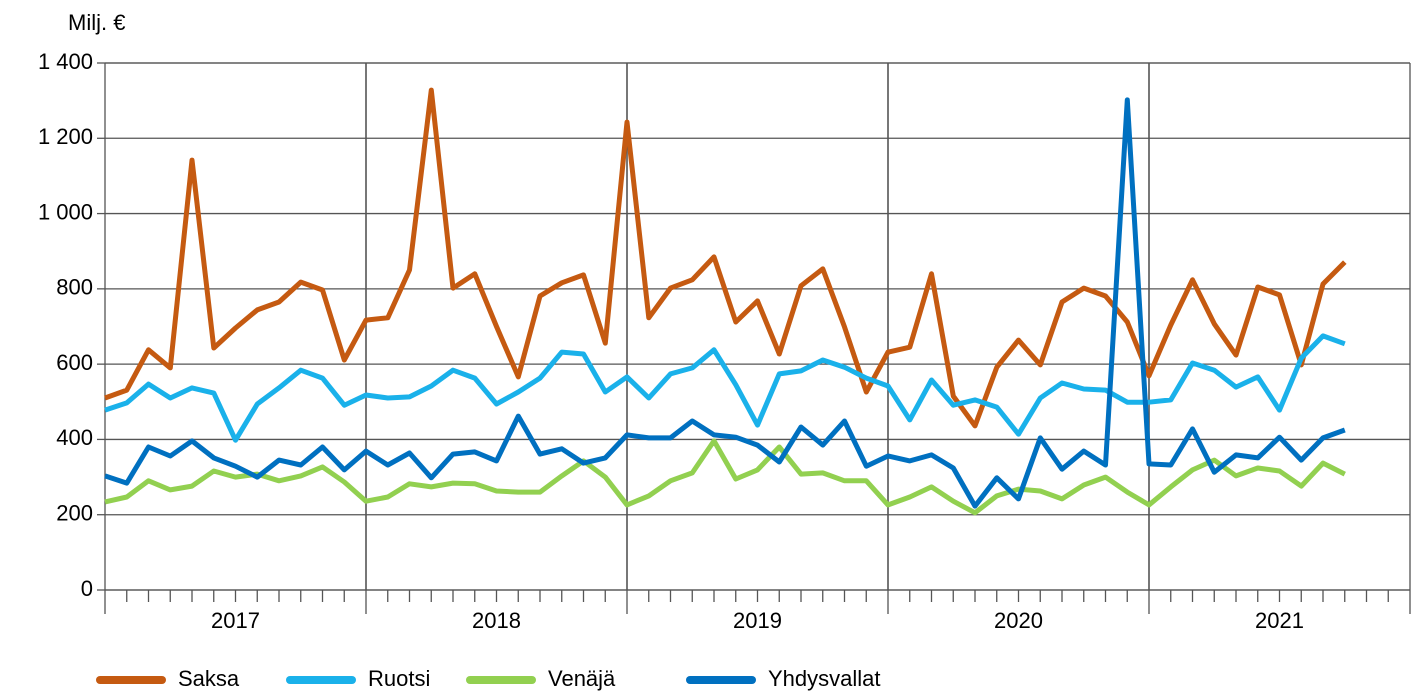  Describe the element at coordinates (496, 620) in the screenshot. I see `x-group-label: 2018` at that location.